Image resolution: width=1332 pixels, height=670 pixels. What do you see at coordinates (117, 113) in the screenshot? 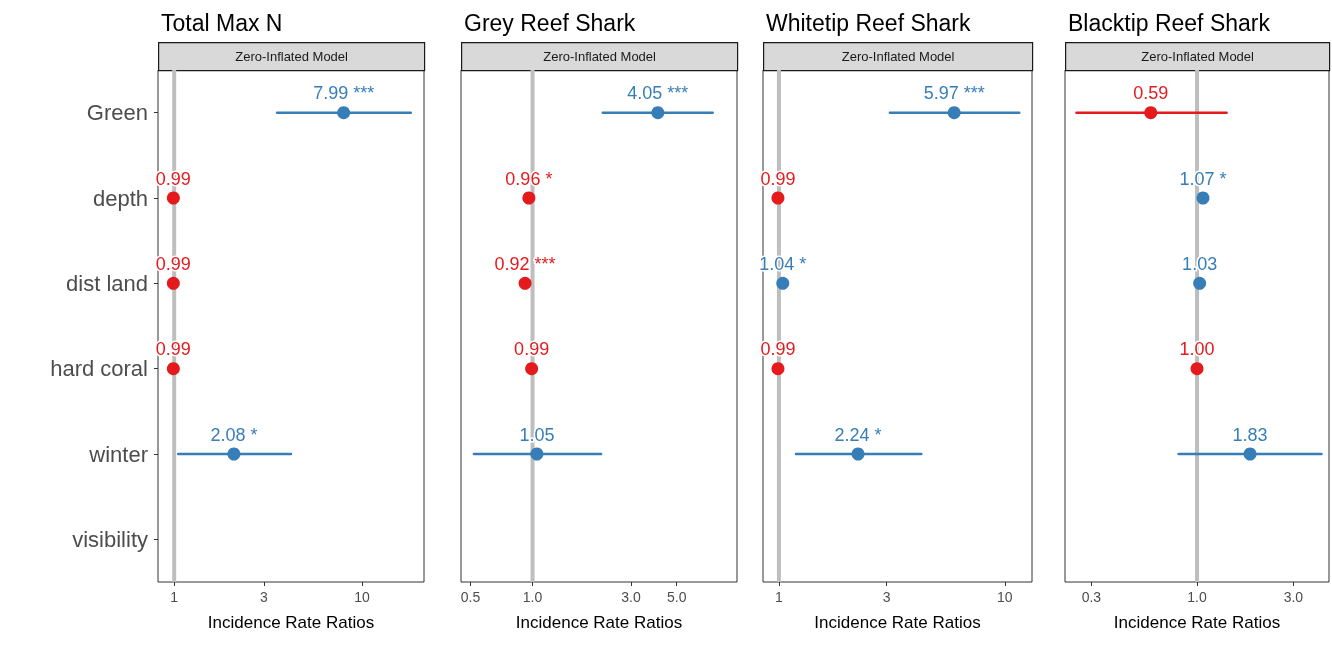
I see `y-tick-label: Green` at bounding box center [117, 113].